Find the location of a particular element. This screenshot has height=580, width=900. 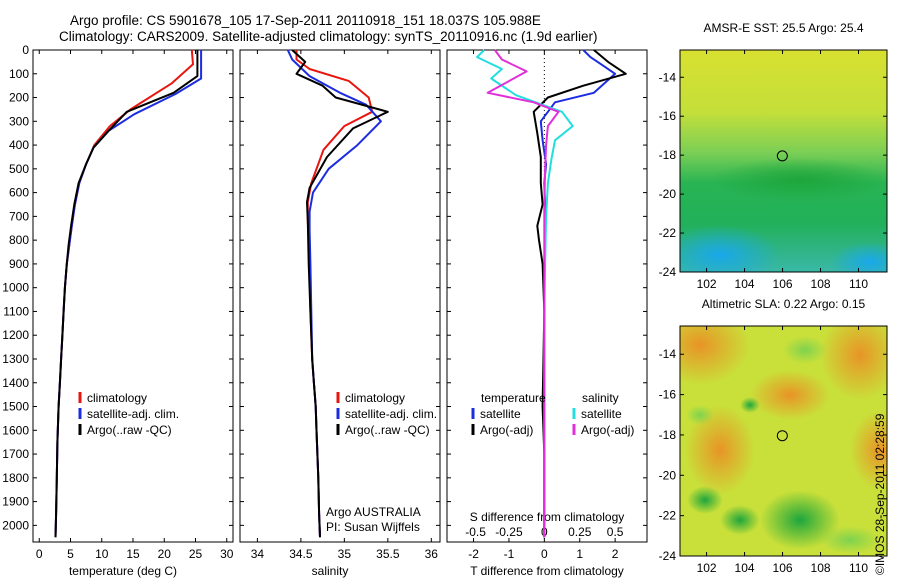

legend-title: temperature is located at coordinates (513, 398).